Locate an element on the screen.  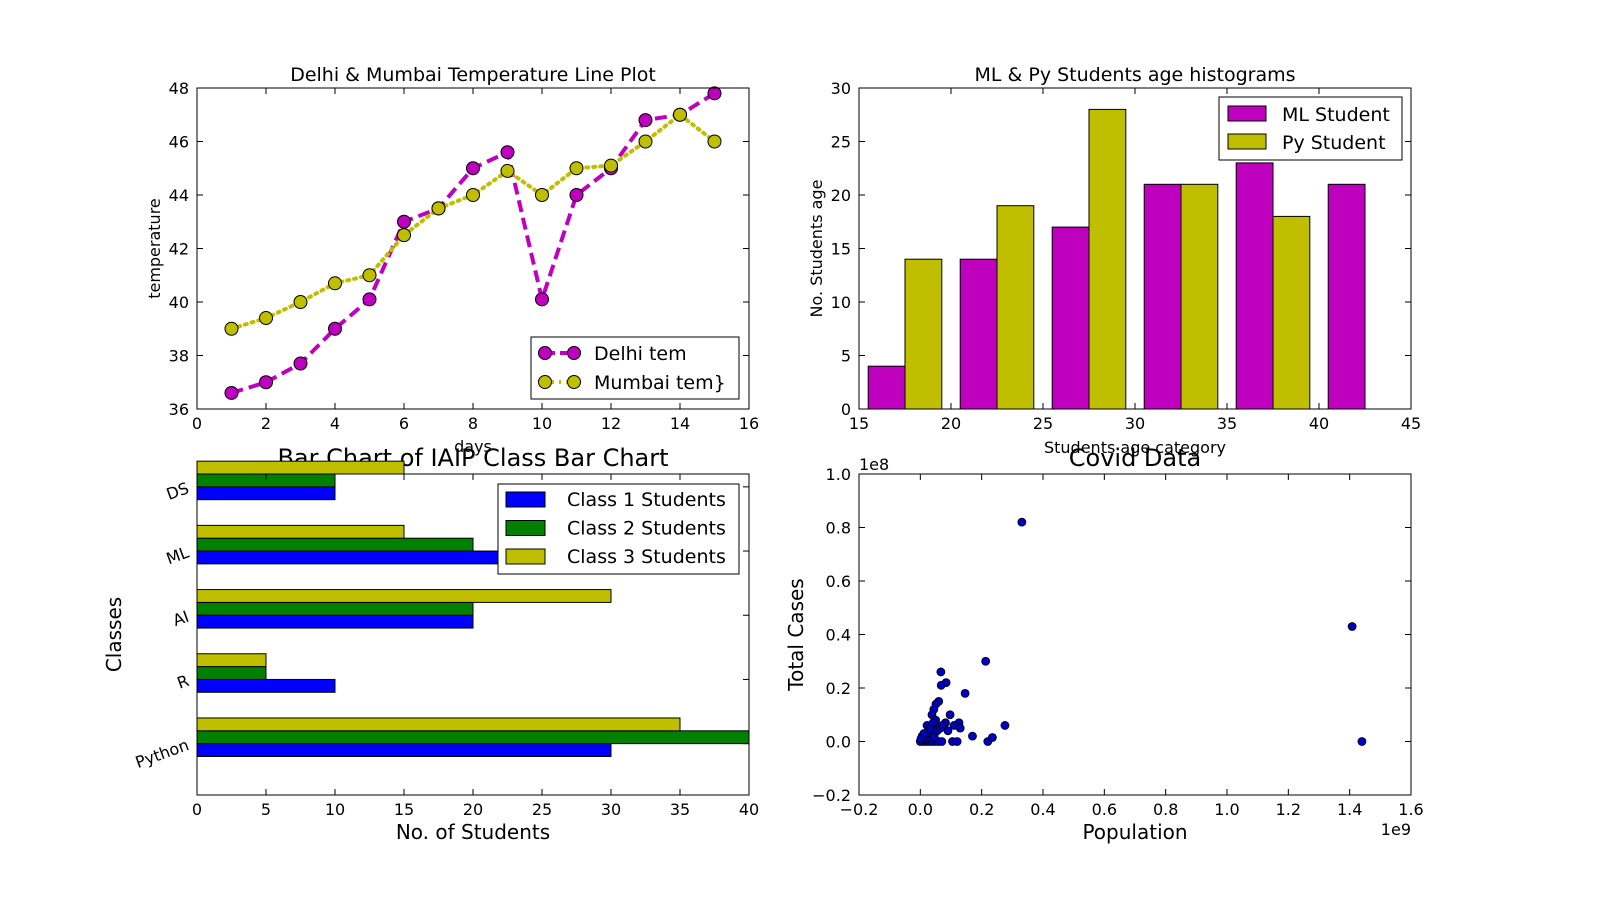
chart-title: Delhi & Mumbai Temperature Line Plot is located at coordinates (473, 75).